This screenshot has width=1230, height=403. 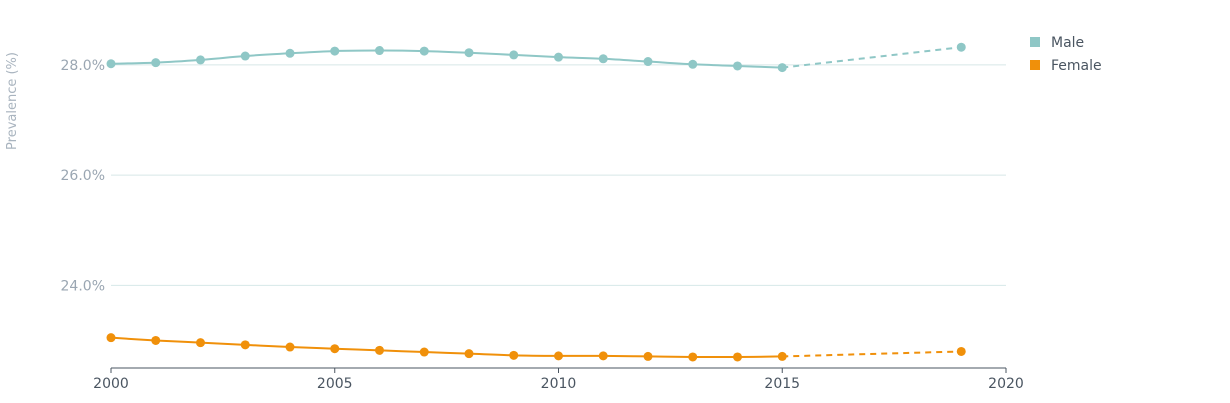 What do you see at coordinates (782, 384) in the screenshot?
I see `x-tick-label: 2015` at bounding box center [782, 384].